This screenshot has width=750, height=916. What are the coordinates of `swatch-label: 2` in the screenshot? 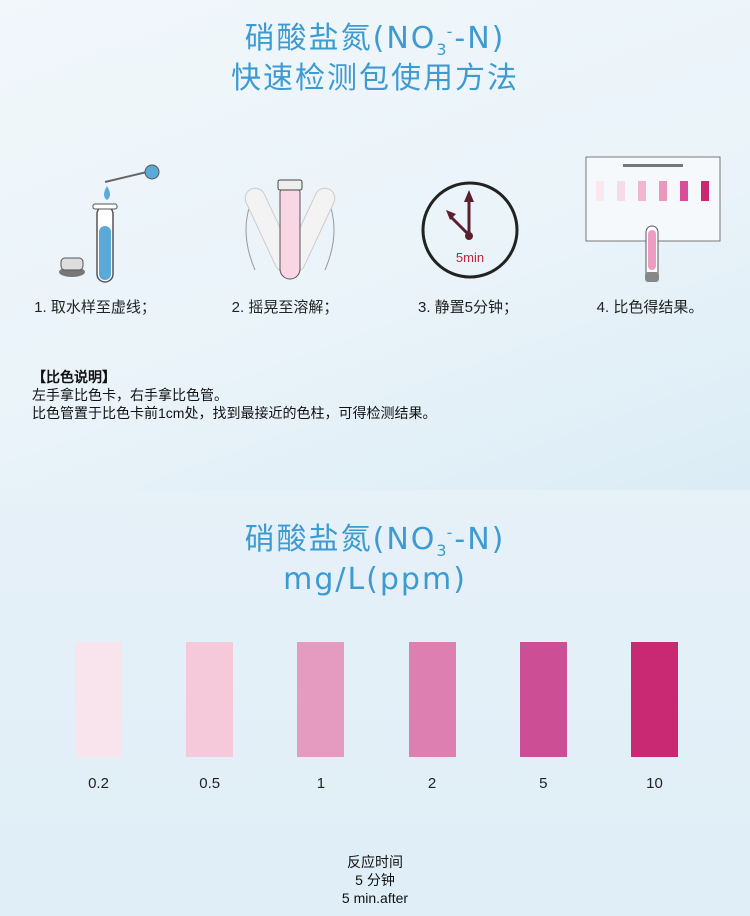 It's located at (432, 783).